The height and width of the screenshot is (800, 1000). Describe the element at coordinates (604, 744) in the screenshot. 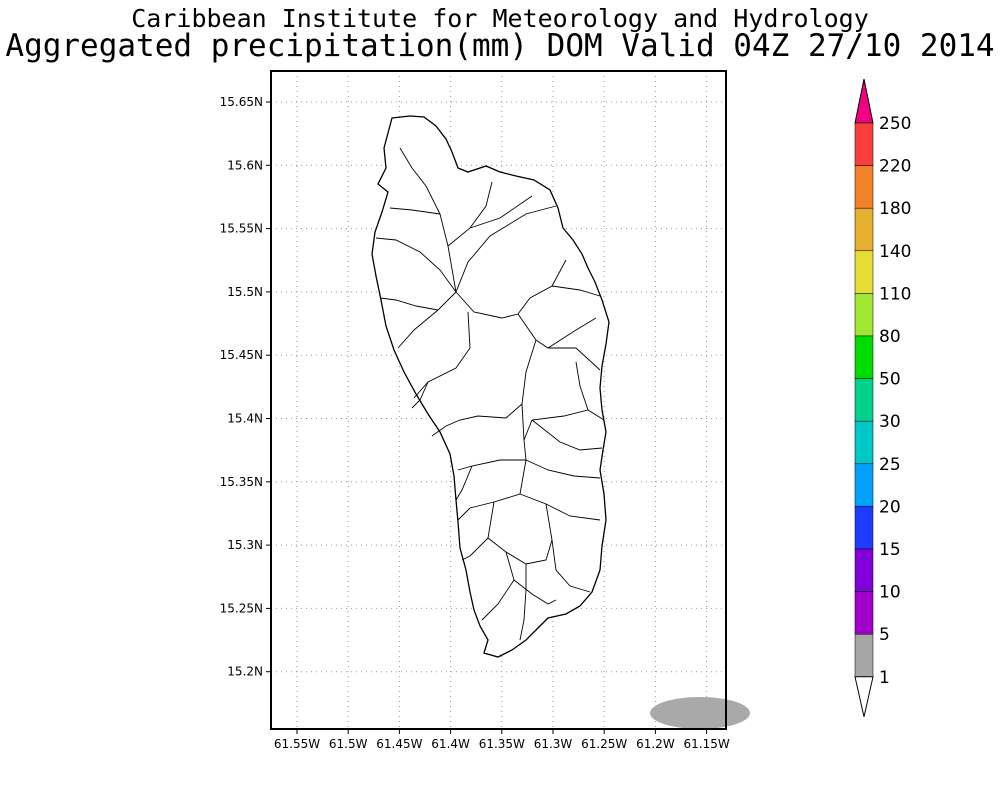

I see `lon-tick-label: 61.25W` at that location.